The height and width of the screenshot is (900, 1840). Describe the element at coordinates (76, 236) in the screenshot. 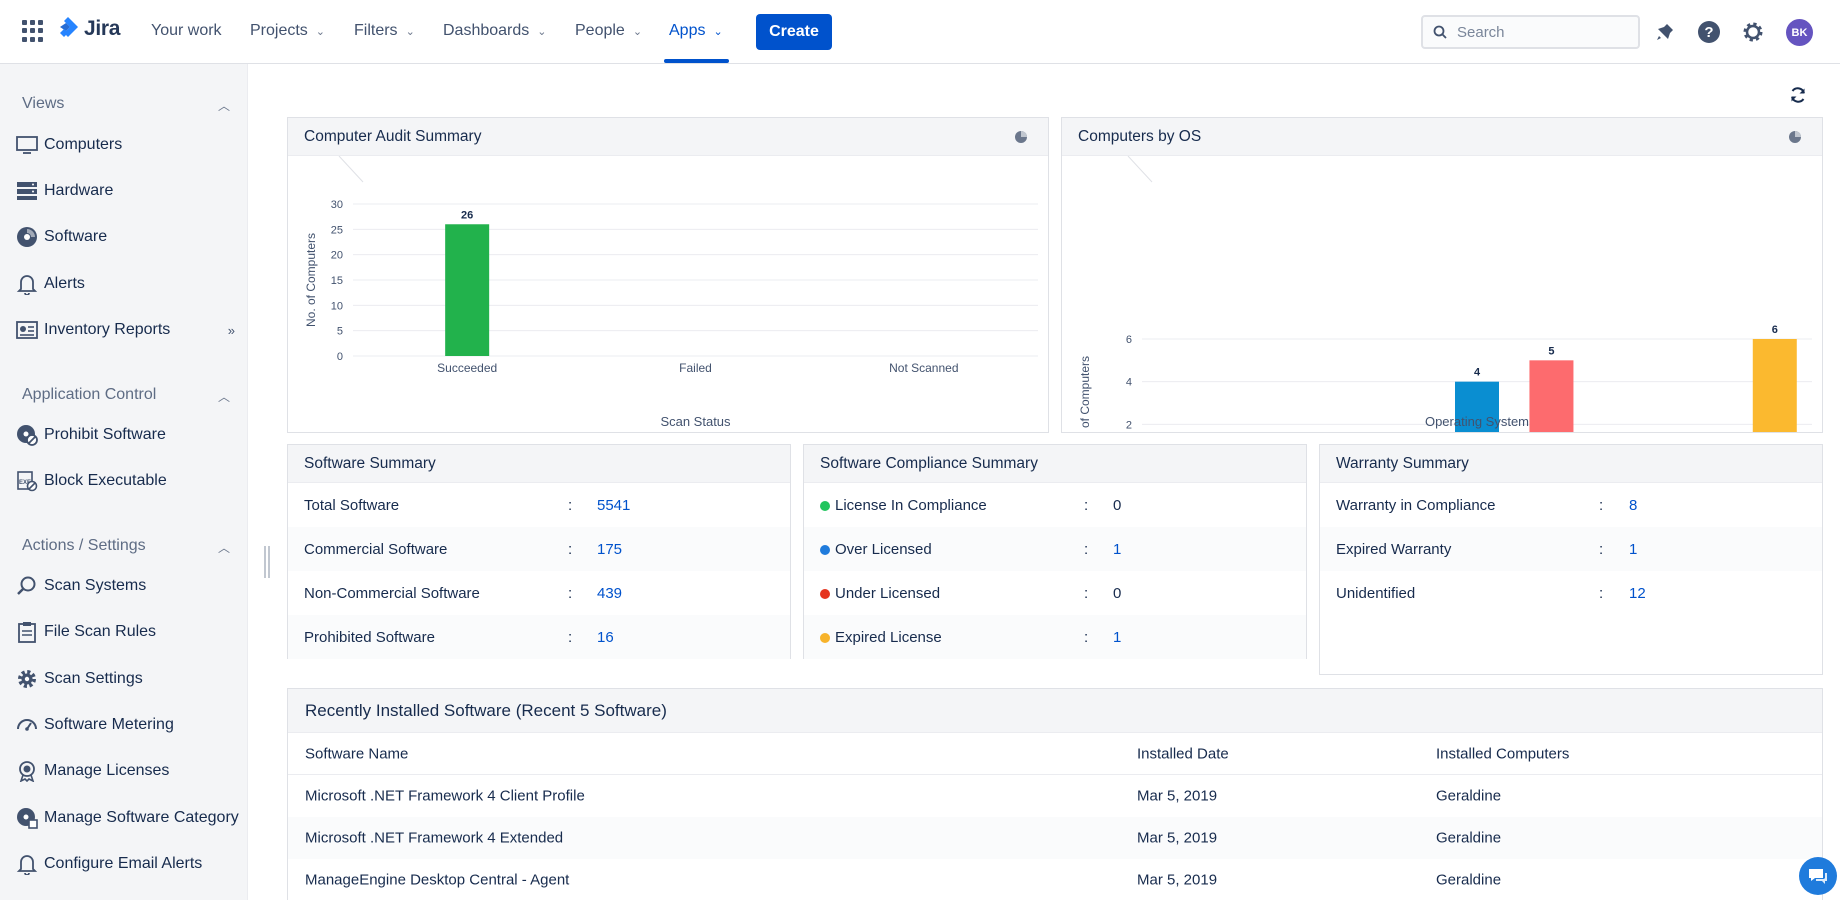

I see `sidebar-item-label: Software` at that location.